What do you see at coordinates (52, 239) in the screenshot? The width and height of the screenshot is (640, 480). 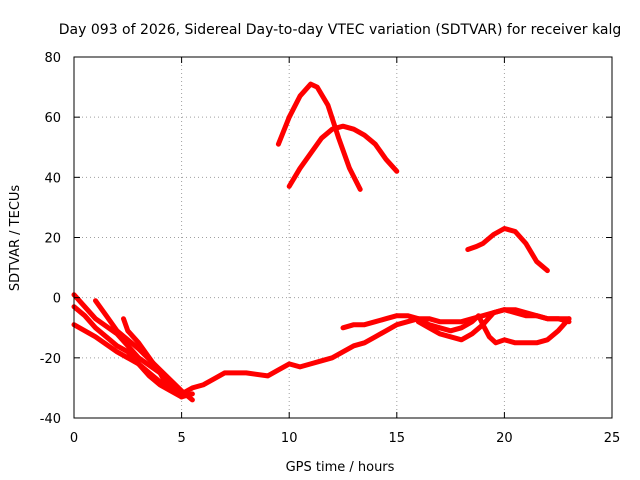 I see `y-tick-label: 20` at bounding box center [52, 239].